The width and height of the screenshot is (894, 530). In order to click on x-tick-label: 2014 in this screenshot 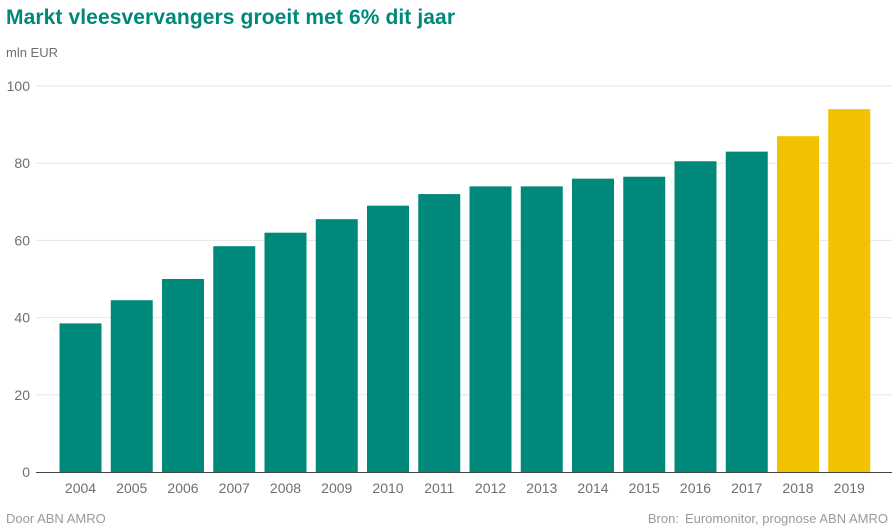, I will do `click(592, 488)`.